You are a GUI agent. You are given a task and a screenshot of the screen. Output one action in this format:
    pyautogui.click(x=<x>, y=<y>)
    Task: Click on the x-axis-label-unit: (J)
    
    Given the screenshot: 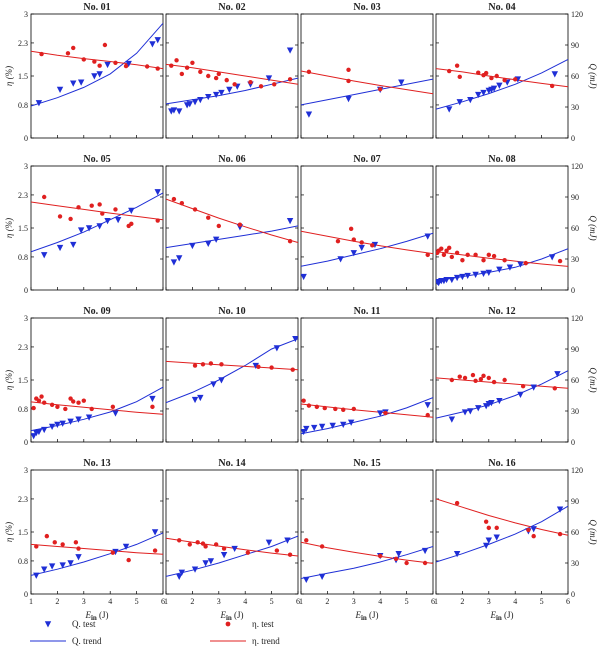 What is the action you would take?
    pyautogui.click(x=508, y=615)
    